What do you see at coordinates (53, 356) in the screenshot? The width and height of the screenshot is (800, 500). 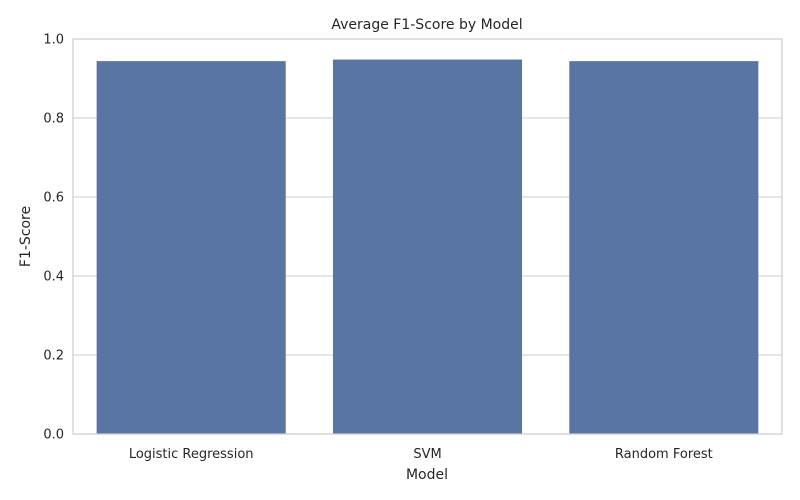 I see `y-tick-label: 0.2` at bounding box center [53, 356].